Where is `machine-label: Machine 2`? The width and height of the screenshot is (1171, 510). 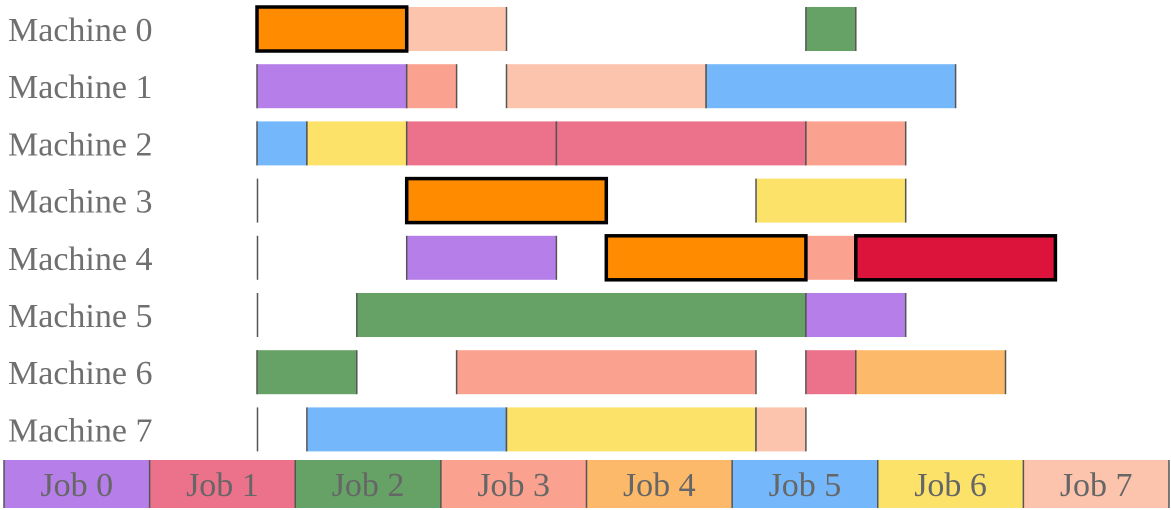
machine-label: Machine 2 is located at coordinates (80, 144).